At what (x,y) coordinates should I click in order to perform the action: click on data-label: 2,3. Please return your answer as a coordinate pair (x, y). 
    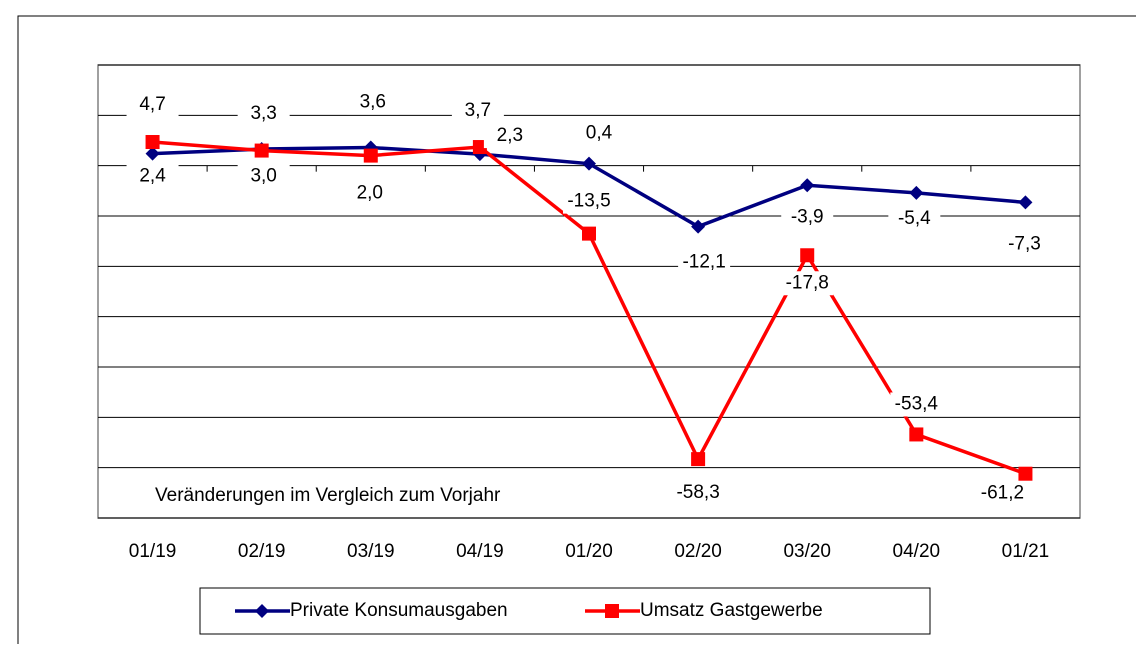
    Looking at the image, I should click on (510, 135).